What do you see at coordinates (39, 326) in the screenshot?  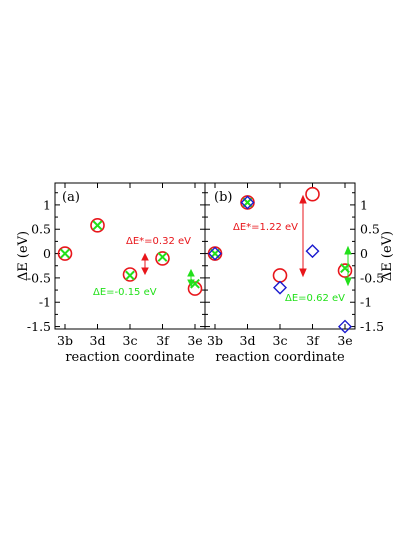 I see `y-tick-label-a: -1.5` at bounding box center [39, 326].